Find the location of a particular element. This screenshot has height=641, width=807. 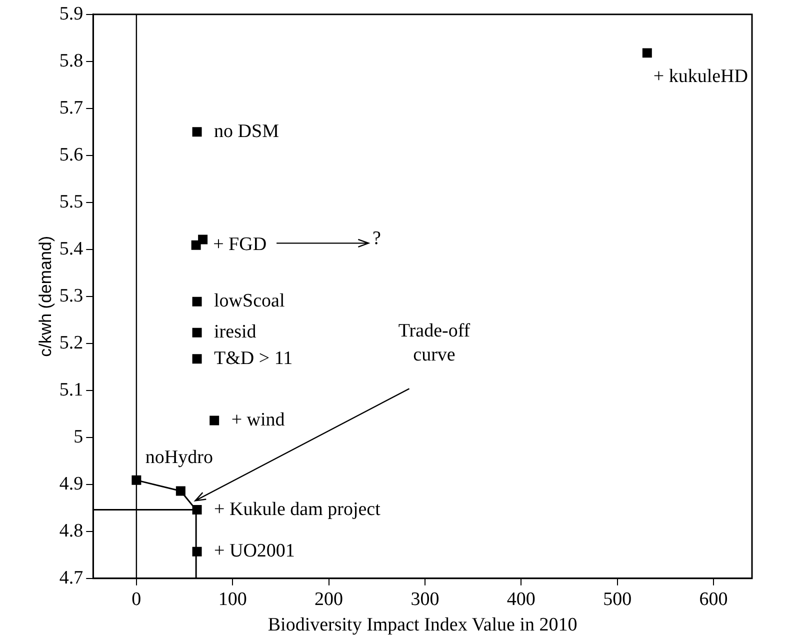

x-tick-label: 400 is located at coordinates (521, 599).